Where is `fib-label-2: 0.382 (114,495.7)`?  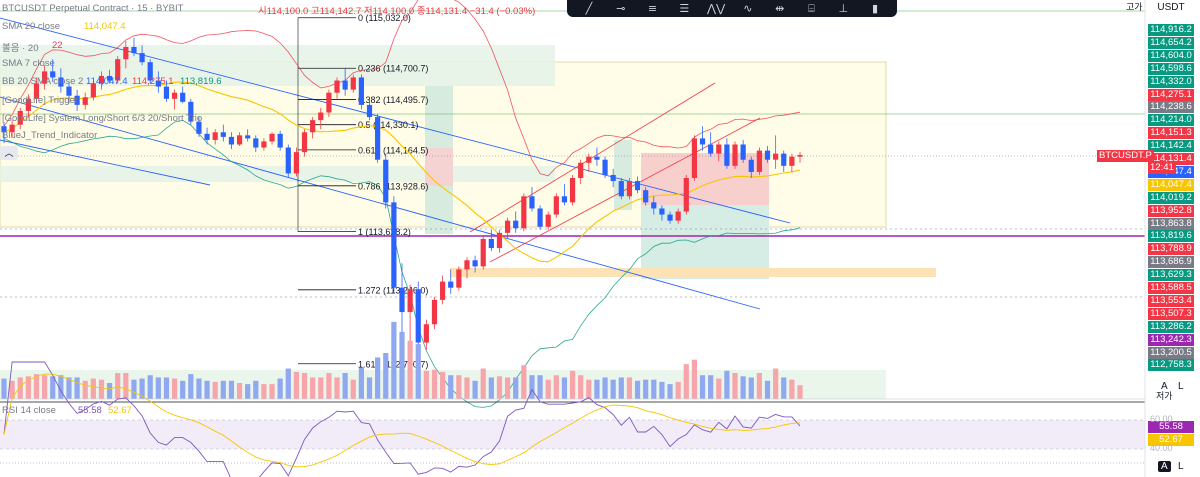
fib-label-2: 0.382 (114,495.7) is located at coordinates (393, 100).